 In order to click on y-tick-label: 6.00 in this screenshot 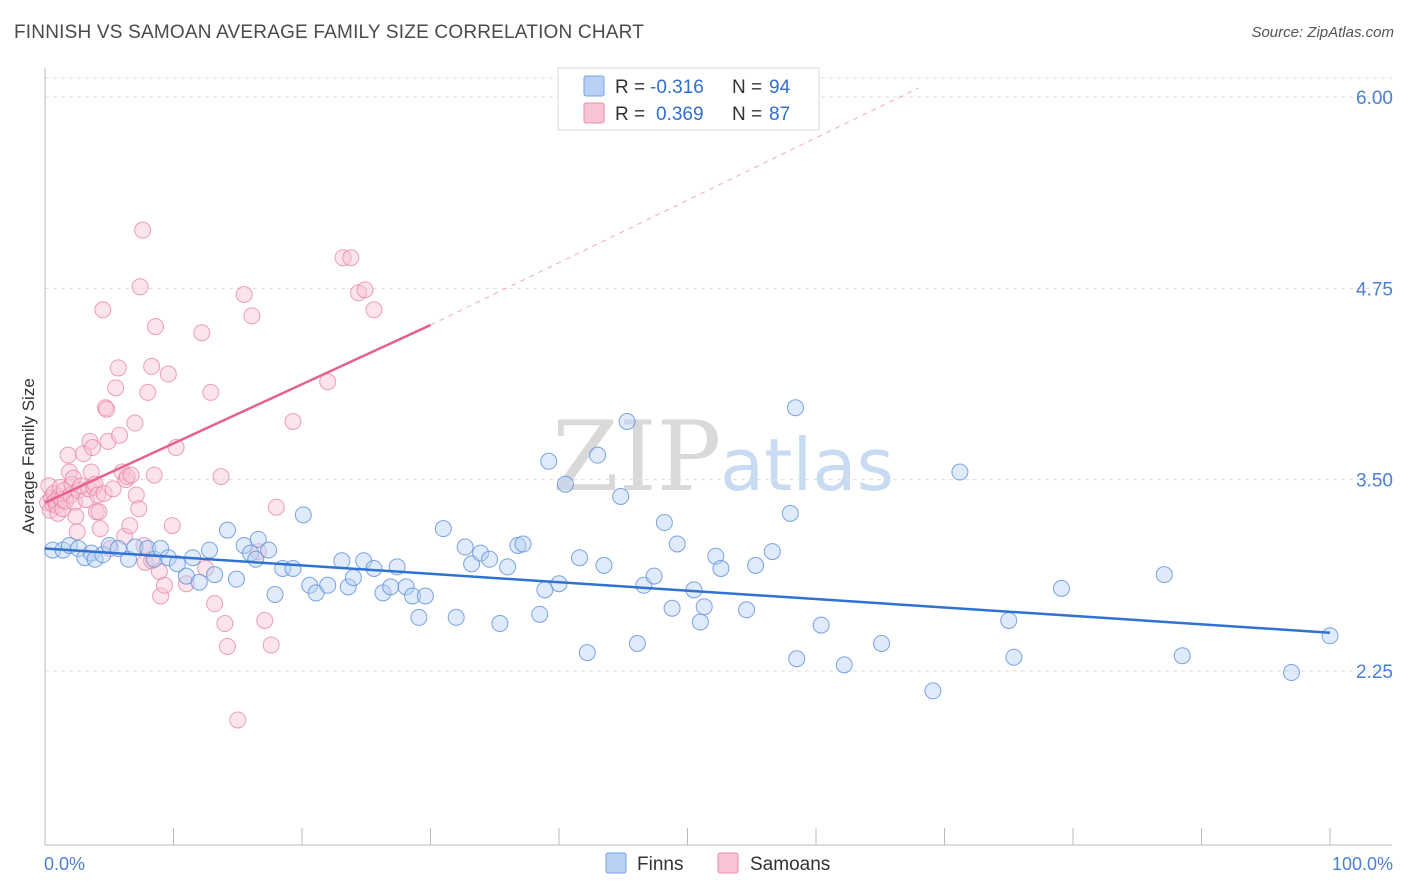, I will do `click(1374, 98)`.